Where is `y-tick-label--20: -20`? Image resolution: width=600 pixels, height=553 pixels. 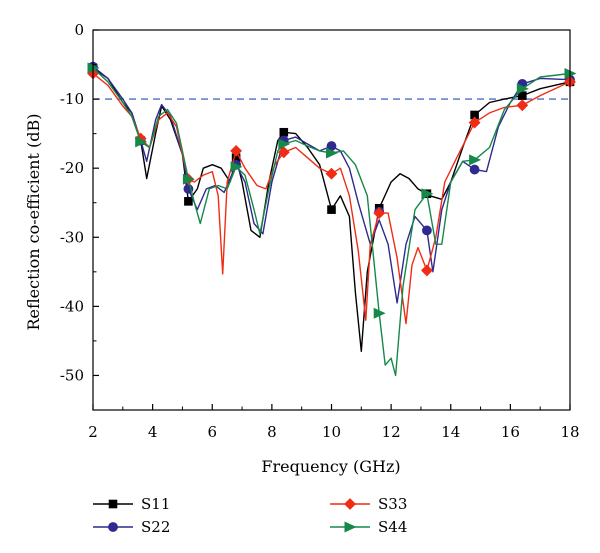
y-tick-label--20: -20 is located at coordinates (72, 168).